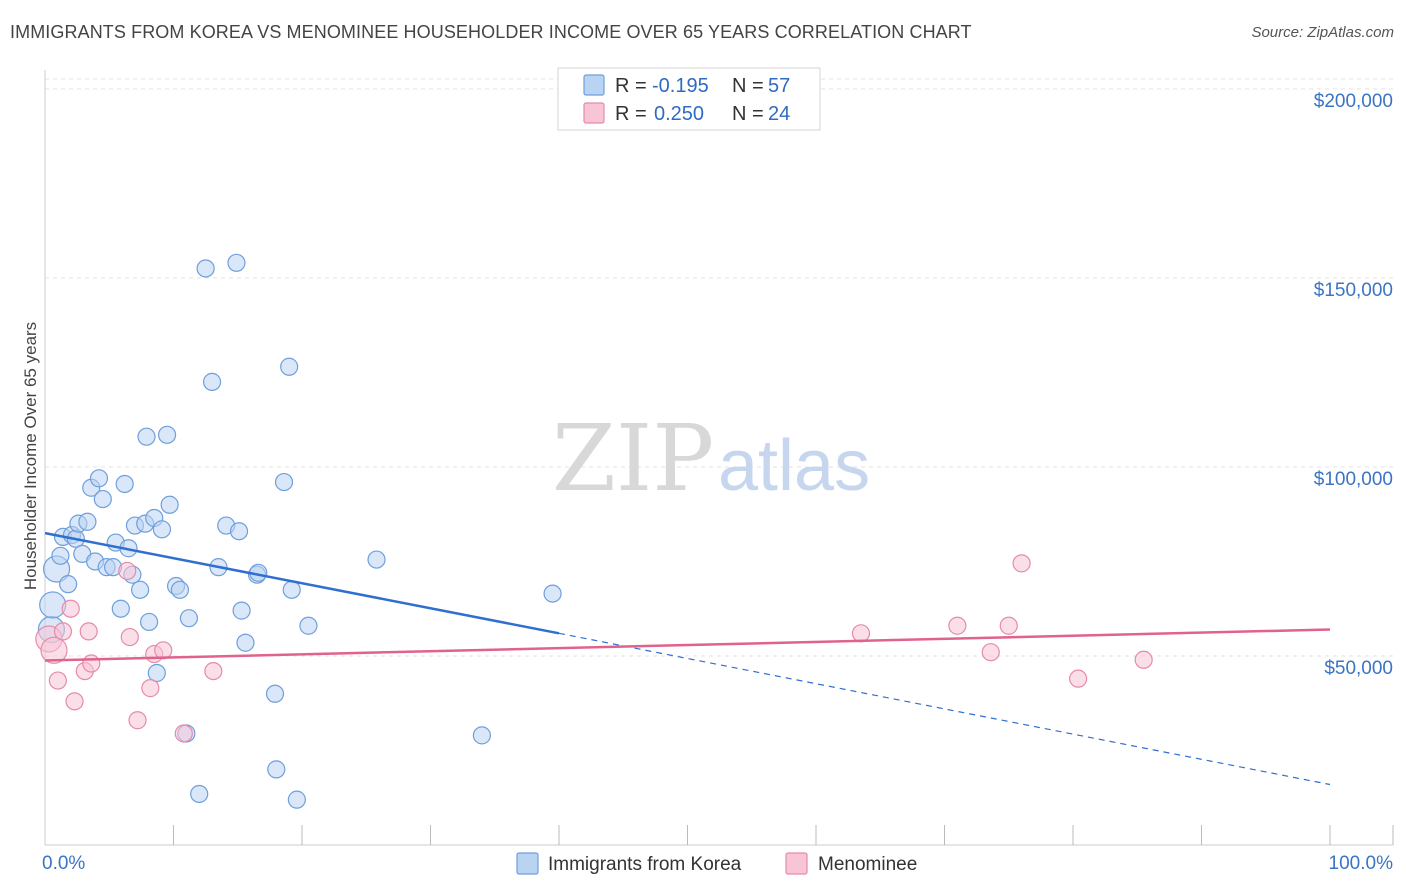 The height and width of the screenshot is (892, 1406). I want to click on y-tick-label: $150,000, so click(1353, 290).